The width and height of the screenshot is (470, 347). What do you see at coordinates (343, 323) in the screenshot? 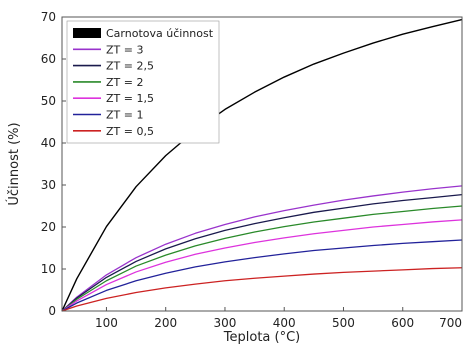
I see `x-tick-label: 500` at bounding box center [343, 323].